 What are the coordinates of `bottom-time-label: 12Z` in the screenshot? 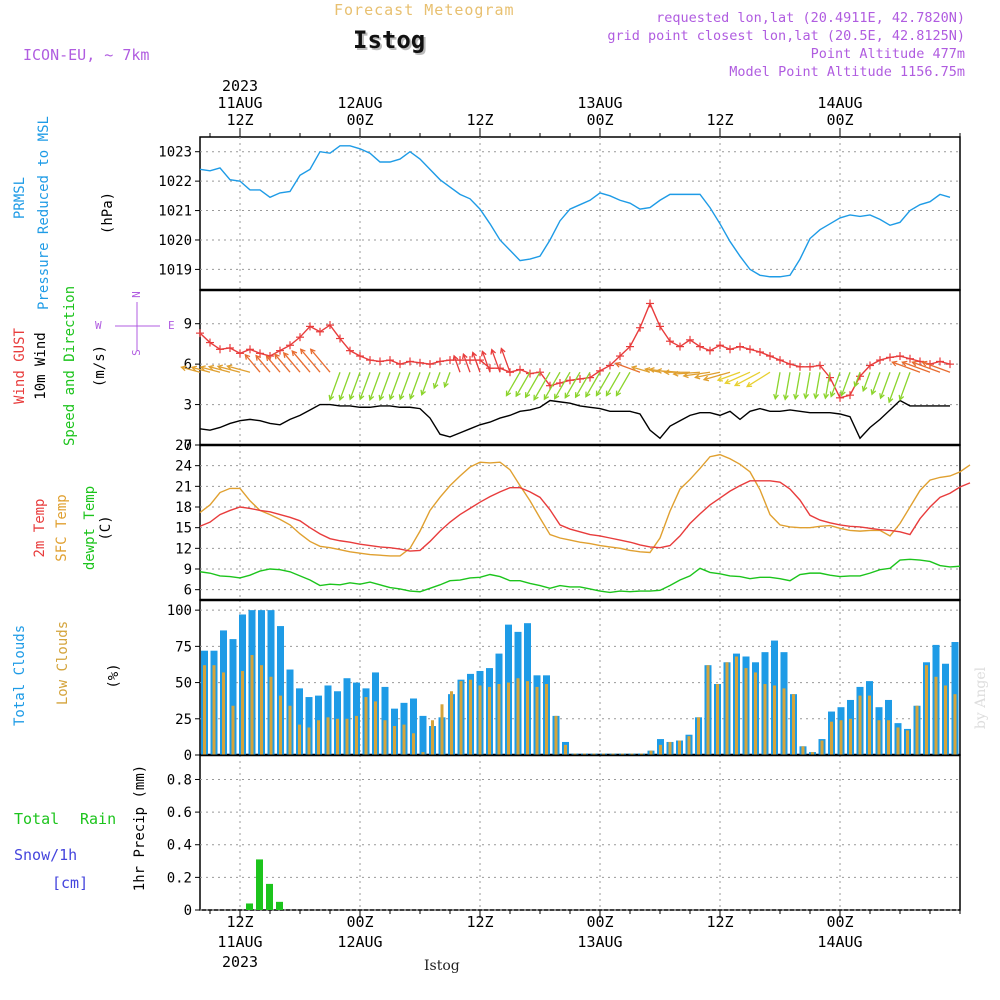 It's located at (719, 922).